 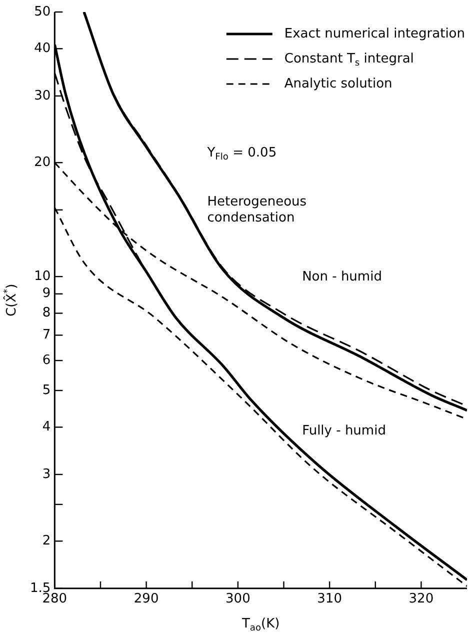 I want to click on y-tick-label: 6, so click(x=46, y=360).